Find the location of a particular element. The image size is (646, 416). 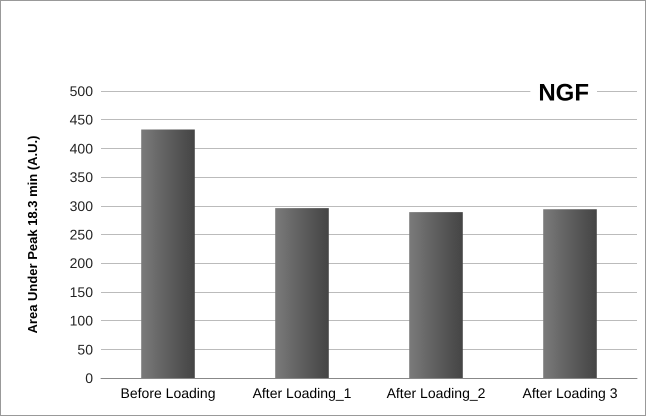

x-tick-label: After Loading_2 is located at coordinates (436, 393).